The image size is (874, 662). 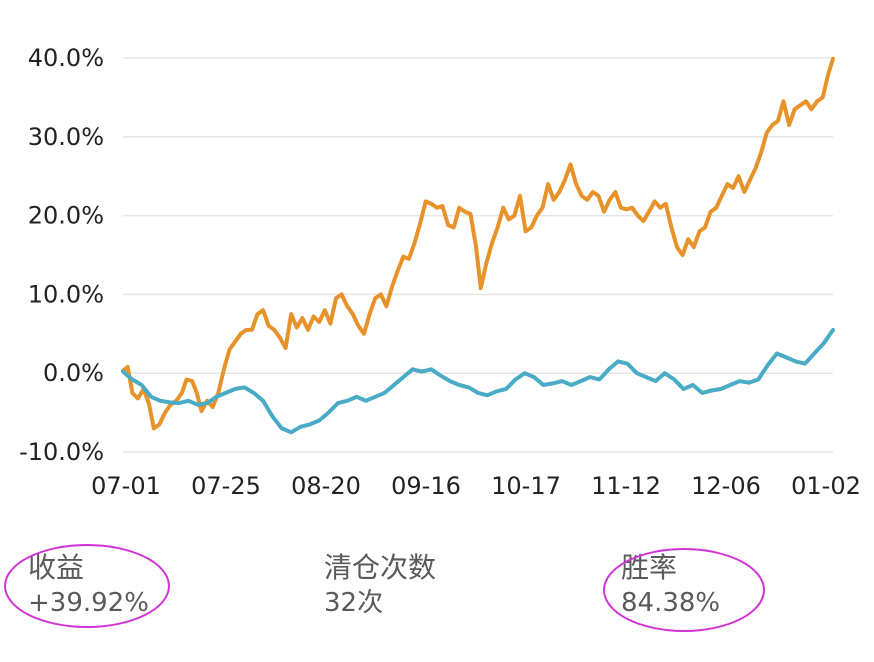 What do you see at coordinates (526, 486) in the screenshot?
I see `x-tick-label: 10-17` at bounding box center [526, 486].